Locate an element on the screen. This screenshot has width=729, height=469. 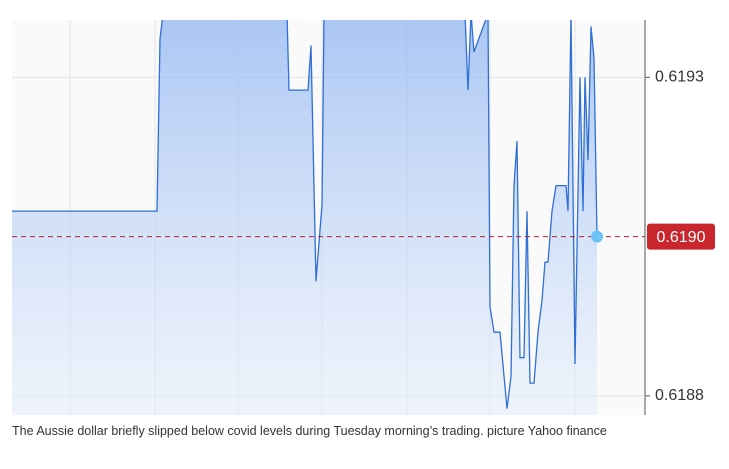
current-price-label: 0.6190 is located at coordinates (681, 237).